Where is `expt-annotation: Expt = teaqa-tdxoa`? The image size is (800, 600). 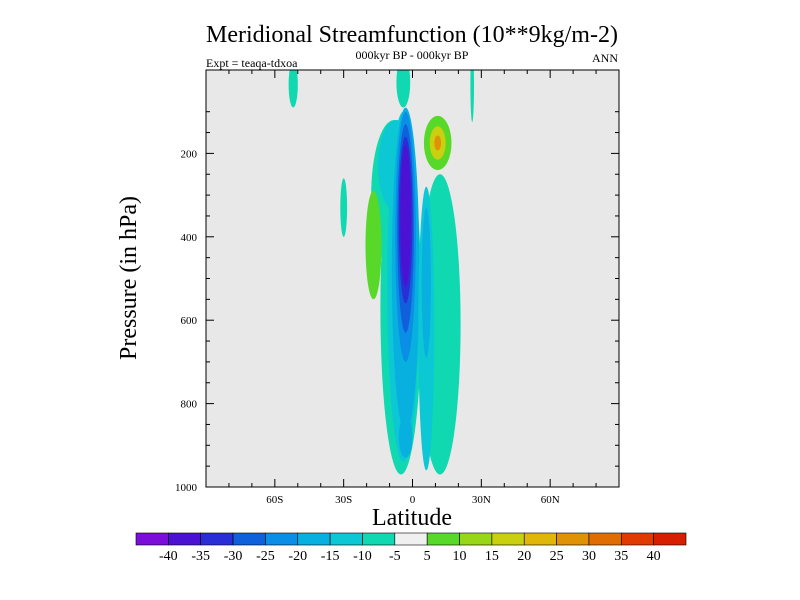
expt-annotation: Expt = teaqa-tdxoa is located at coordinates (252, 63).